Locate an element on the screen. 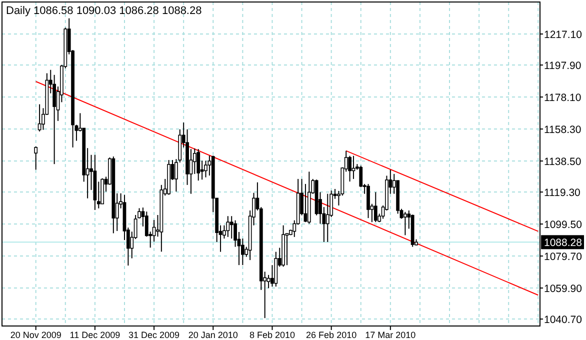  y-tick-label: 1099.50 is located at coordinates (563, 225).